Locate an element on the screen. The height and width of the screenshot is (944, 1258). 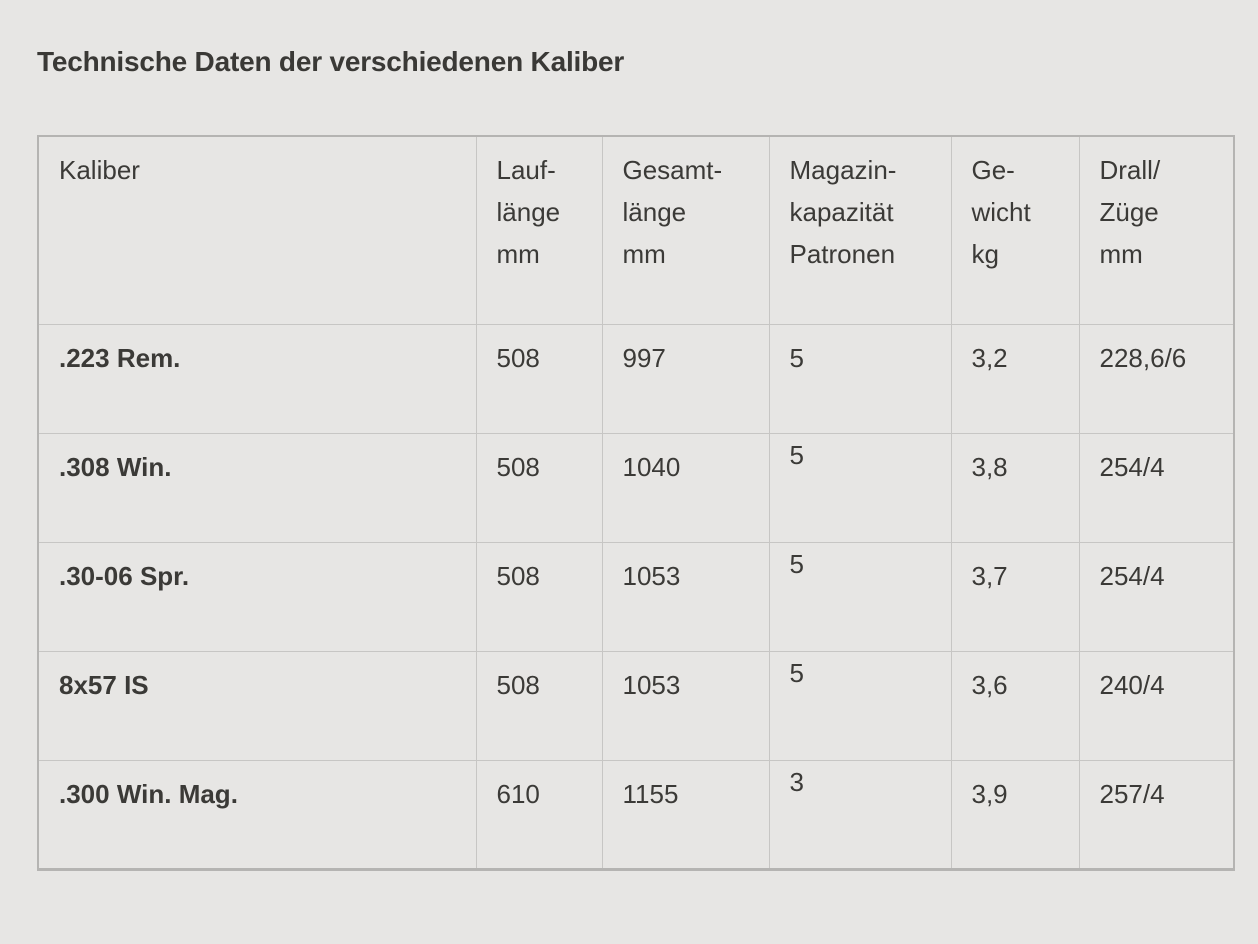
table-row: .30-06 Spr. 508 1053 5 3,7 254/4 is located at coordinates (636, 596).